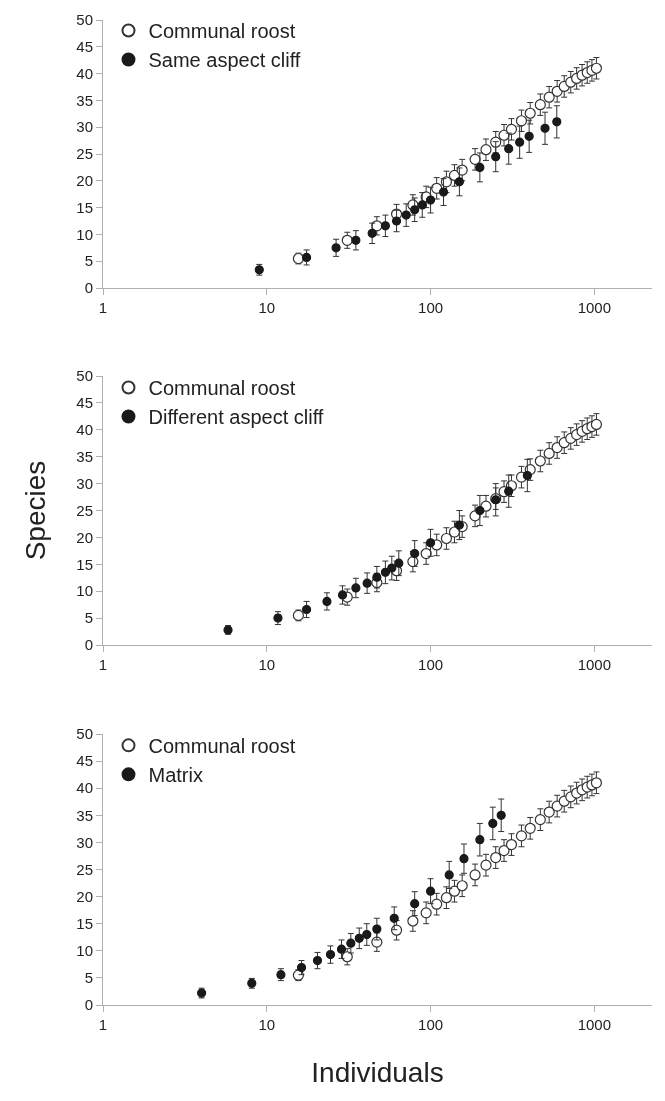 The width and height of the screenshot is (665, 1101). I want to click on y-axis-title: Species, so click(36, 510).